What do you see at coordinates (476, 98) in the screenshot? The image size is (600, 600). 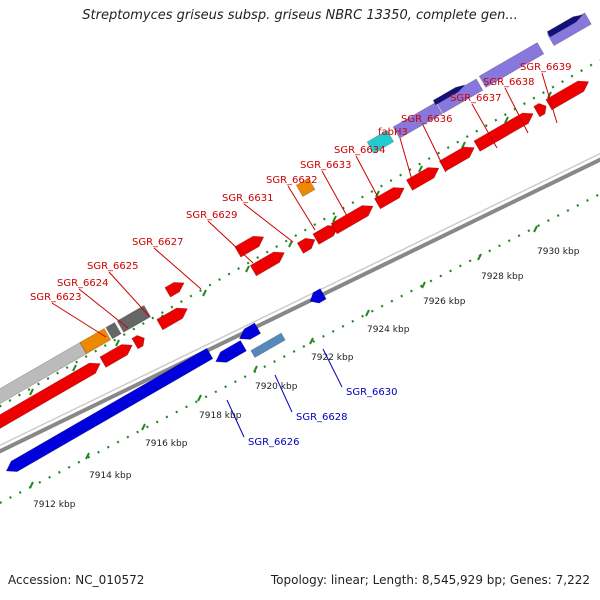 I see `forward-gene-label: SGR_6637` at bounding box center [476, 98].